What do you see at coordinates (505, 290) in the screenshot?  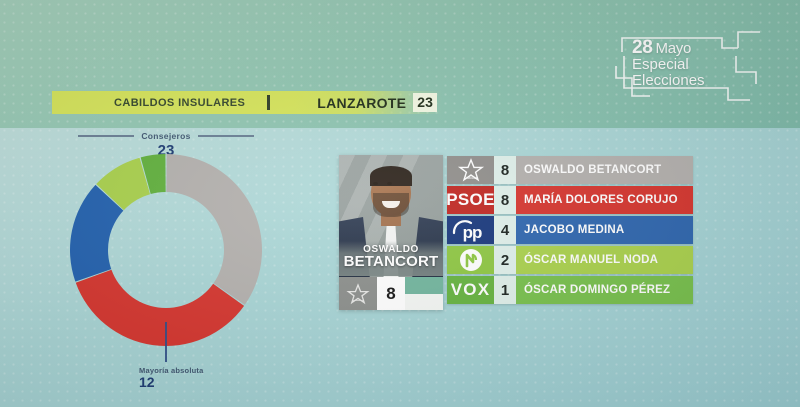 I see `result-seat-count: 1` at bounding box center [505, 290].